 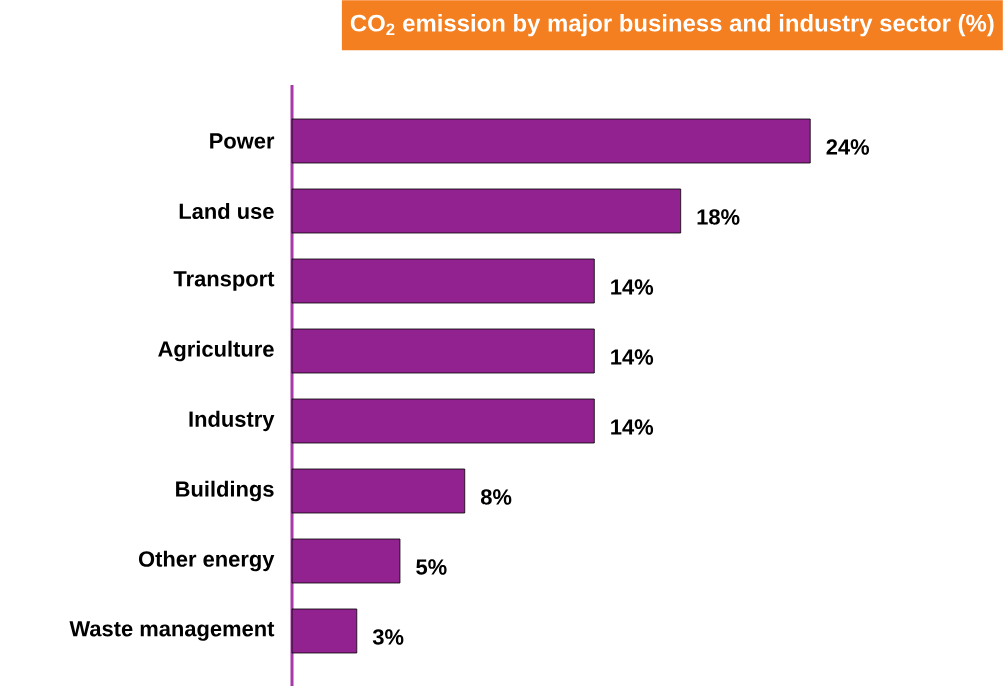 I want to click on data-label: 8%, so click(x=496, y=497).